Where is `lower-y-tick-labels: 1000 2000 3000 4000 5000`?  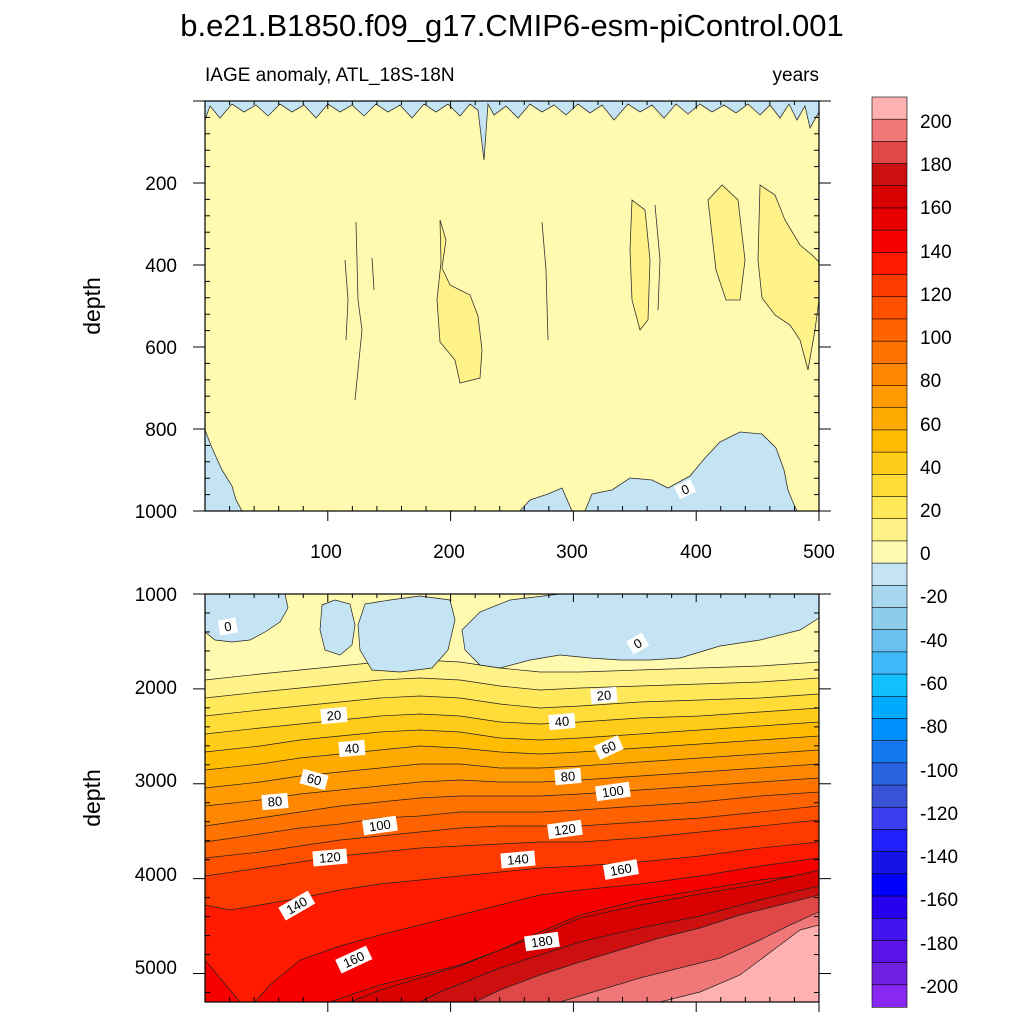
lower-y-tick-labels: 1000 2000 3000 4000 5000 is located at coordinates (156, 782).